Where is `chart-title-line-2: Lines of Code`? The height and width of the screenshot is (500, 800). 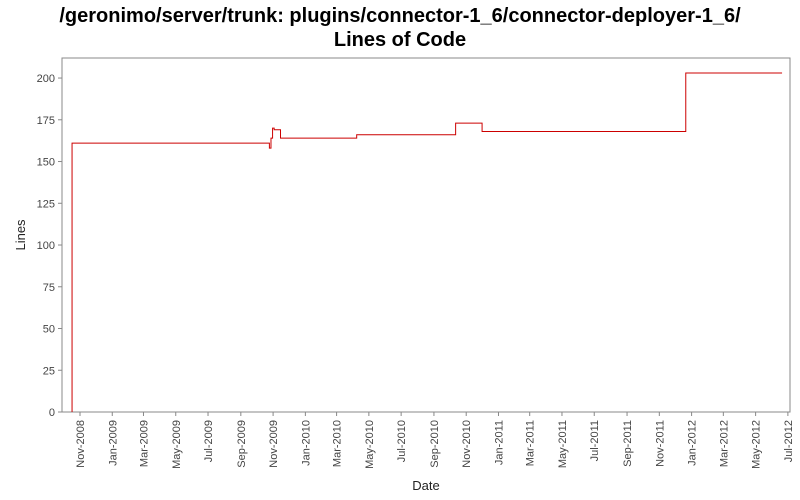 chart-title-line-2: Lines of Code is located at coordinates (400, 40).